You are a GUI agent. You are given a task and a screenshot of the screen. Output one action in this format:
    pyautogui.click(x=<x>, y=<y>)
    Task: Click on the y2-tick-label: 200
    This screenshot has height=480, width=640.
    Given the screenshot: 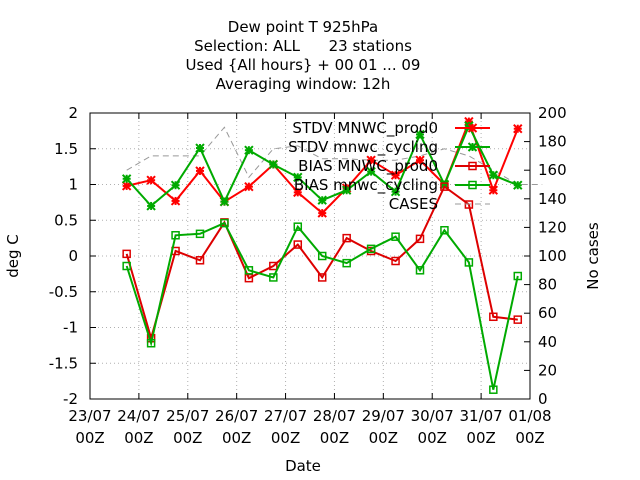 What is the action you would take?
    pyautogui.click(x=552, y=113)
    